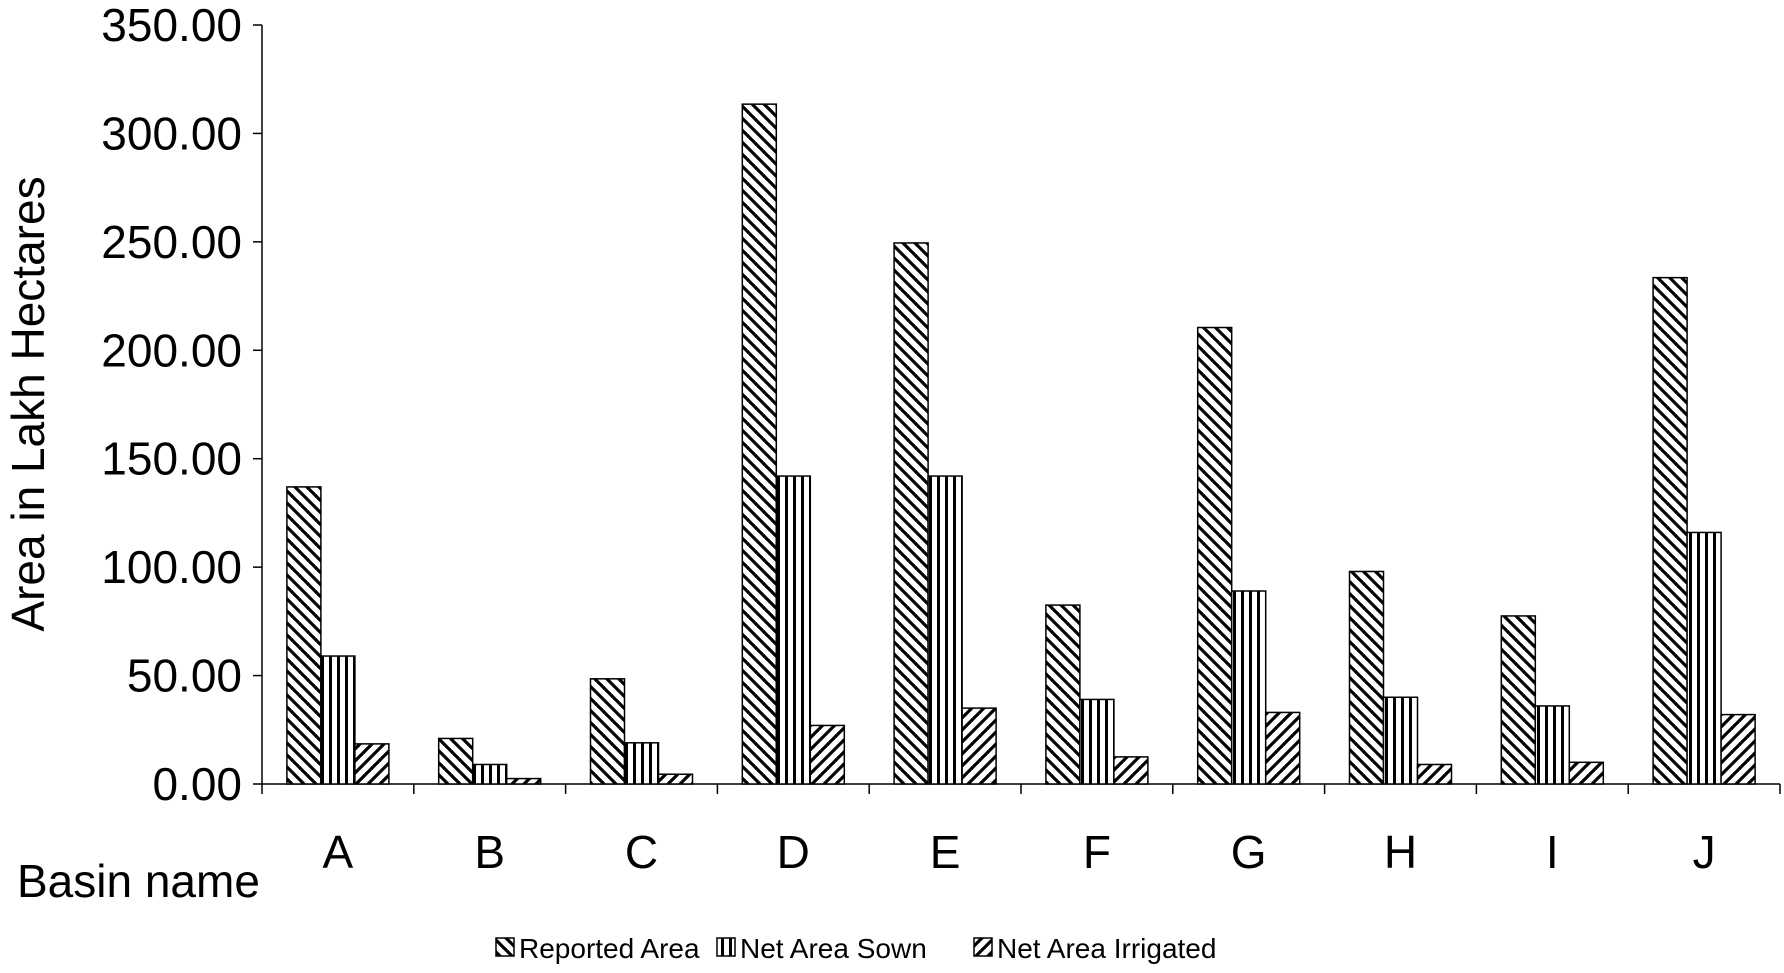 Image resolution: width=1784 pixels, height=973 pixels. Describe the element at coordinates (1021, 831) in the screenshot. I see `x-axis: A B C D E F G H I J` at that location.